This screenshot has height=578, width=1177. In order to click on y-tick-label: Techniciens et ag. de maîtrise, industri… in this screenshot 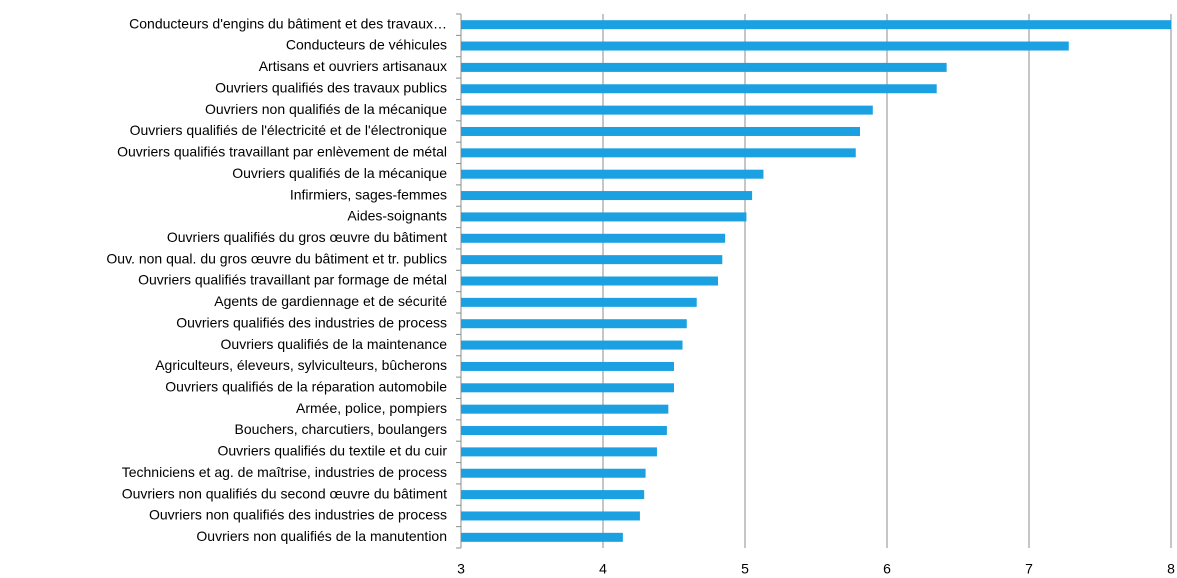, I will do `click(284, 472)`.